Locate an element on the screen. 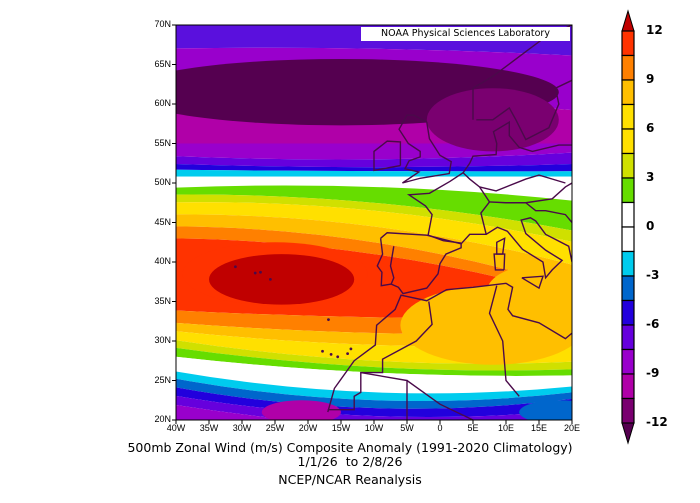 The image size is (700, 503). lat-label: 20N is located at coordinates (162, 419).